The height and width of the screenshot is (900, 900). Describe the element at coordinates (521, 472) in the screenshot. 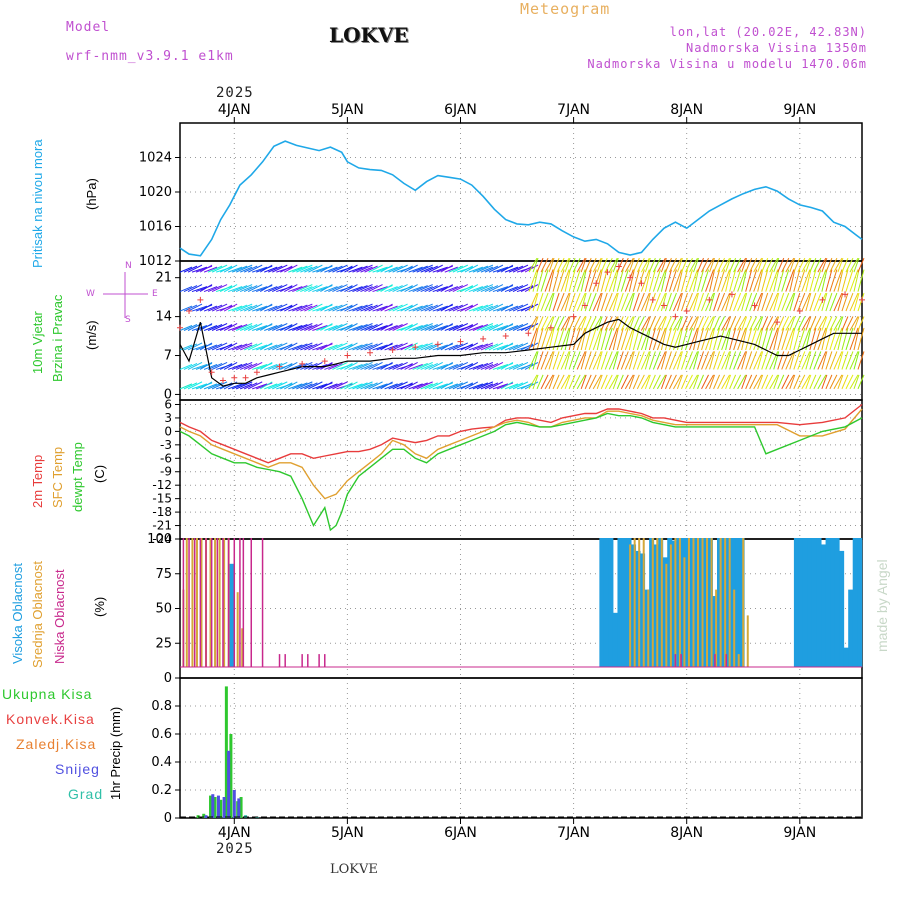

I see `dewpt-line` at that location.